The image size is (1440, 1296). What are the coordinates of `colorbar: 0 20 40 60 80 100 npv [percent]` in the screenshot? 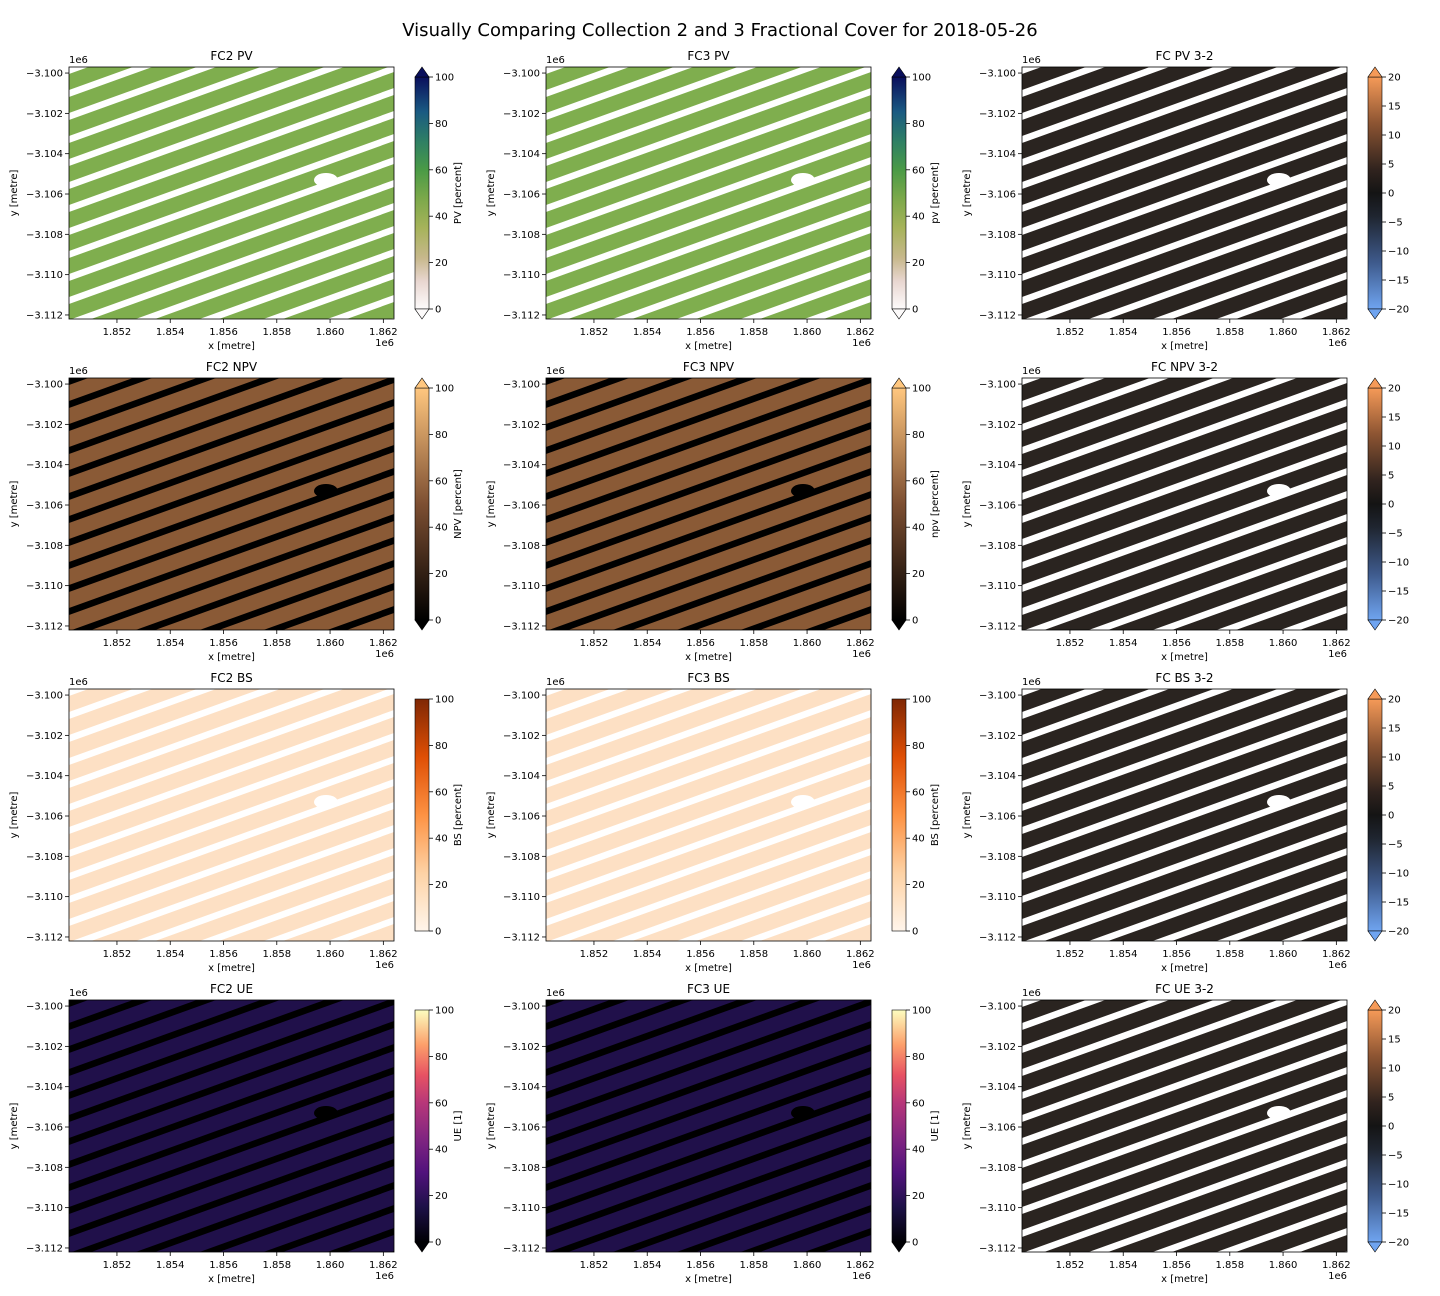 It's located at (916, 504).